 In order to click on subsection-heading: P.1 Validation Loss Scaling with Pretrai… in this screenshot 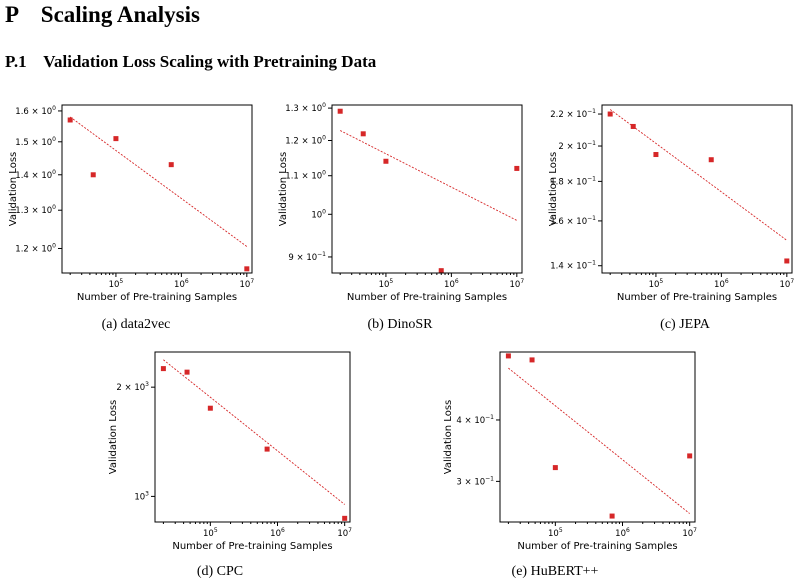, I will do `click(190, 62)`.